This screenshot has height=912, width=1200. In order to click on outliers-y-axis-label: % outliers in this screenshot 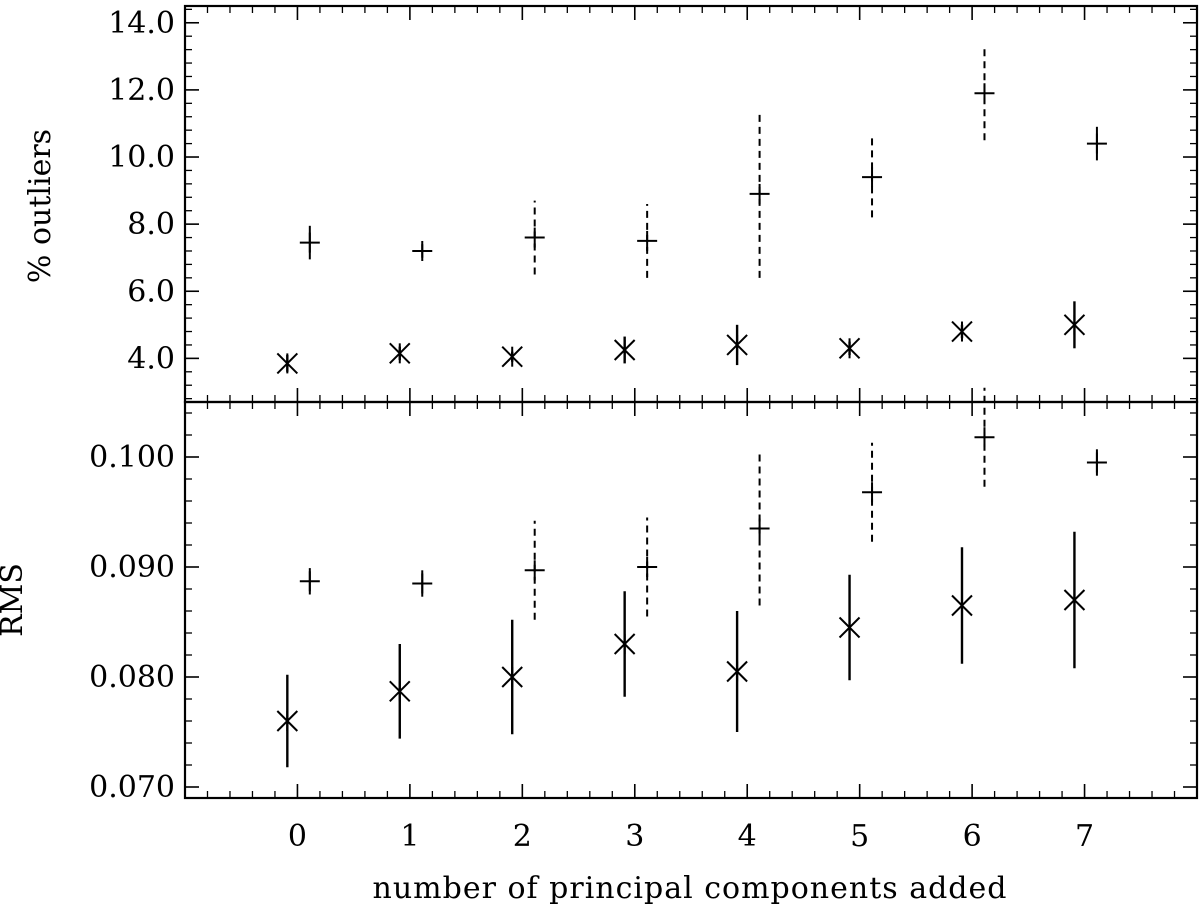, I will do `click(40, 206)`.